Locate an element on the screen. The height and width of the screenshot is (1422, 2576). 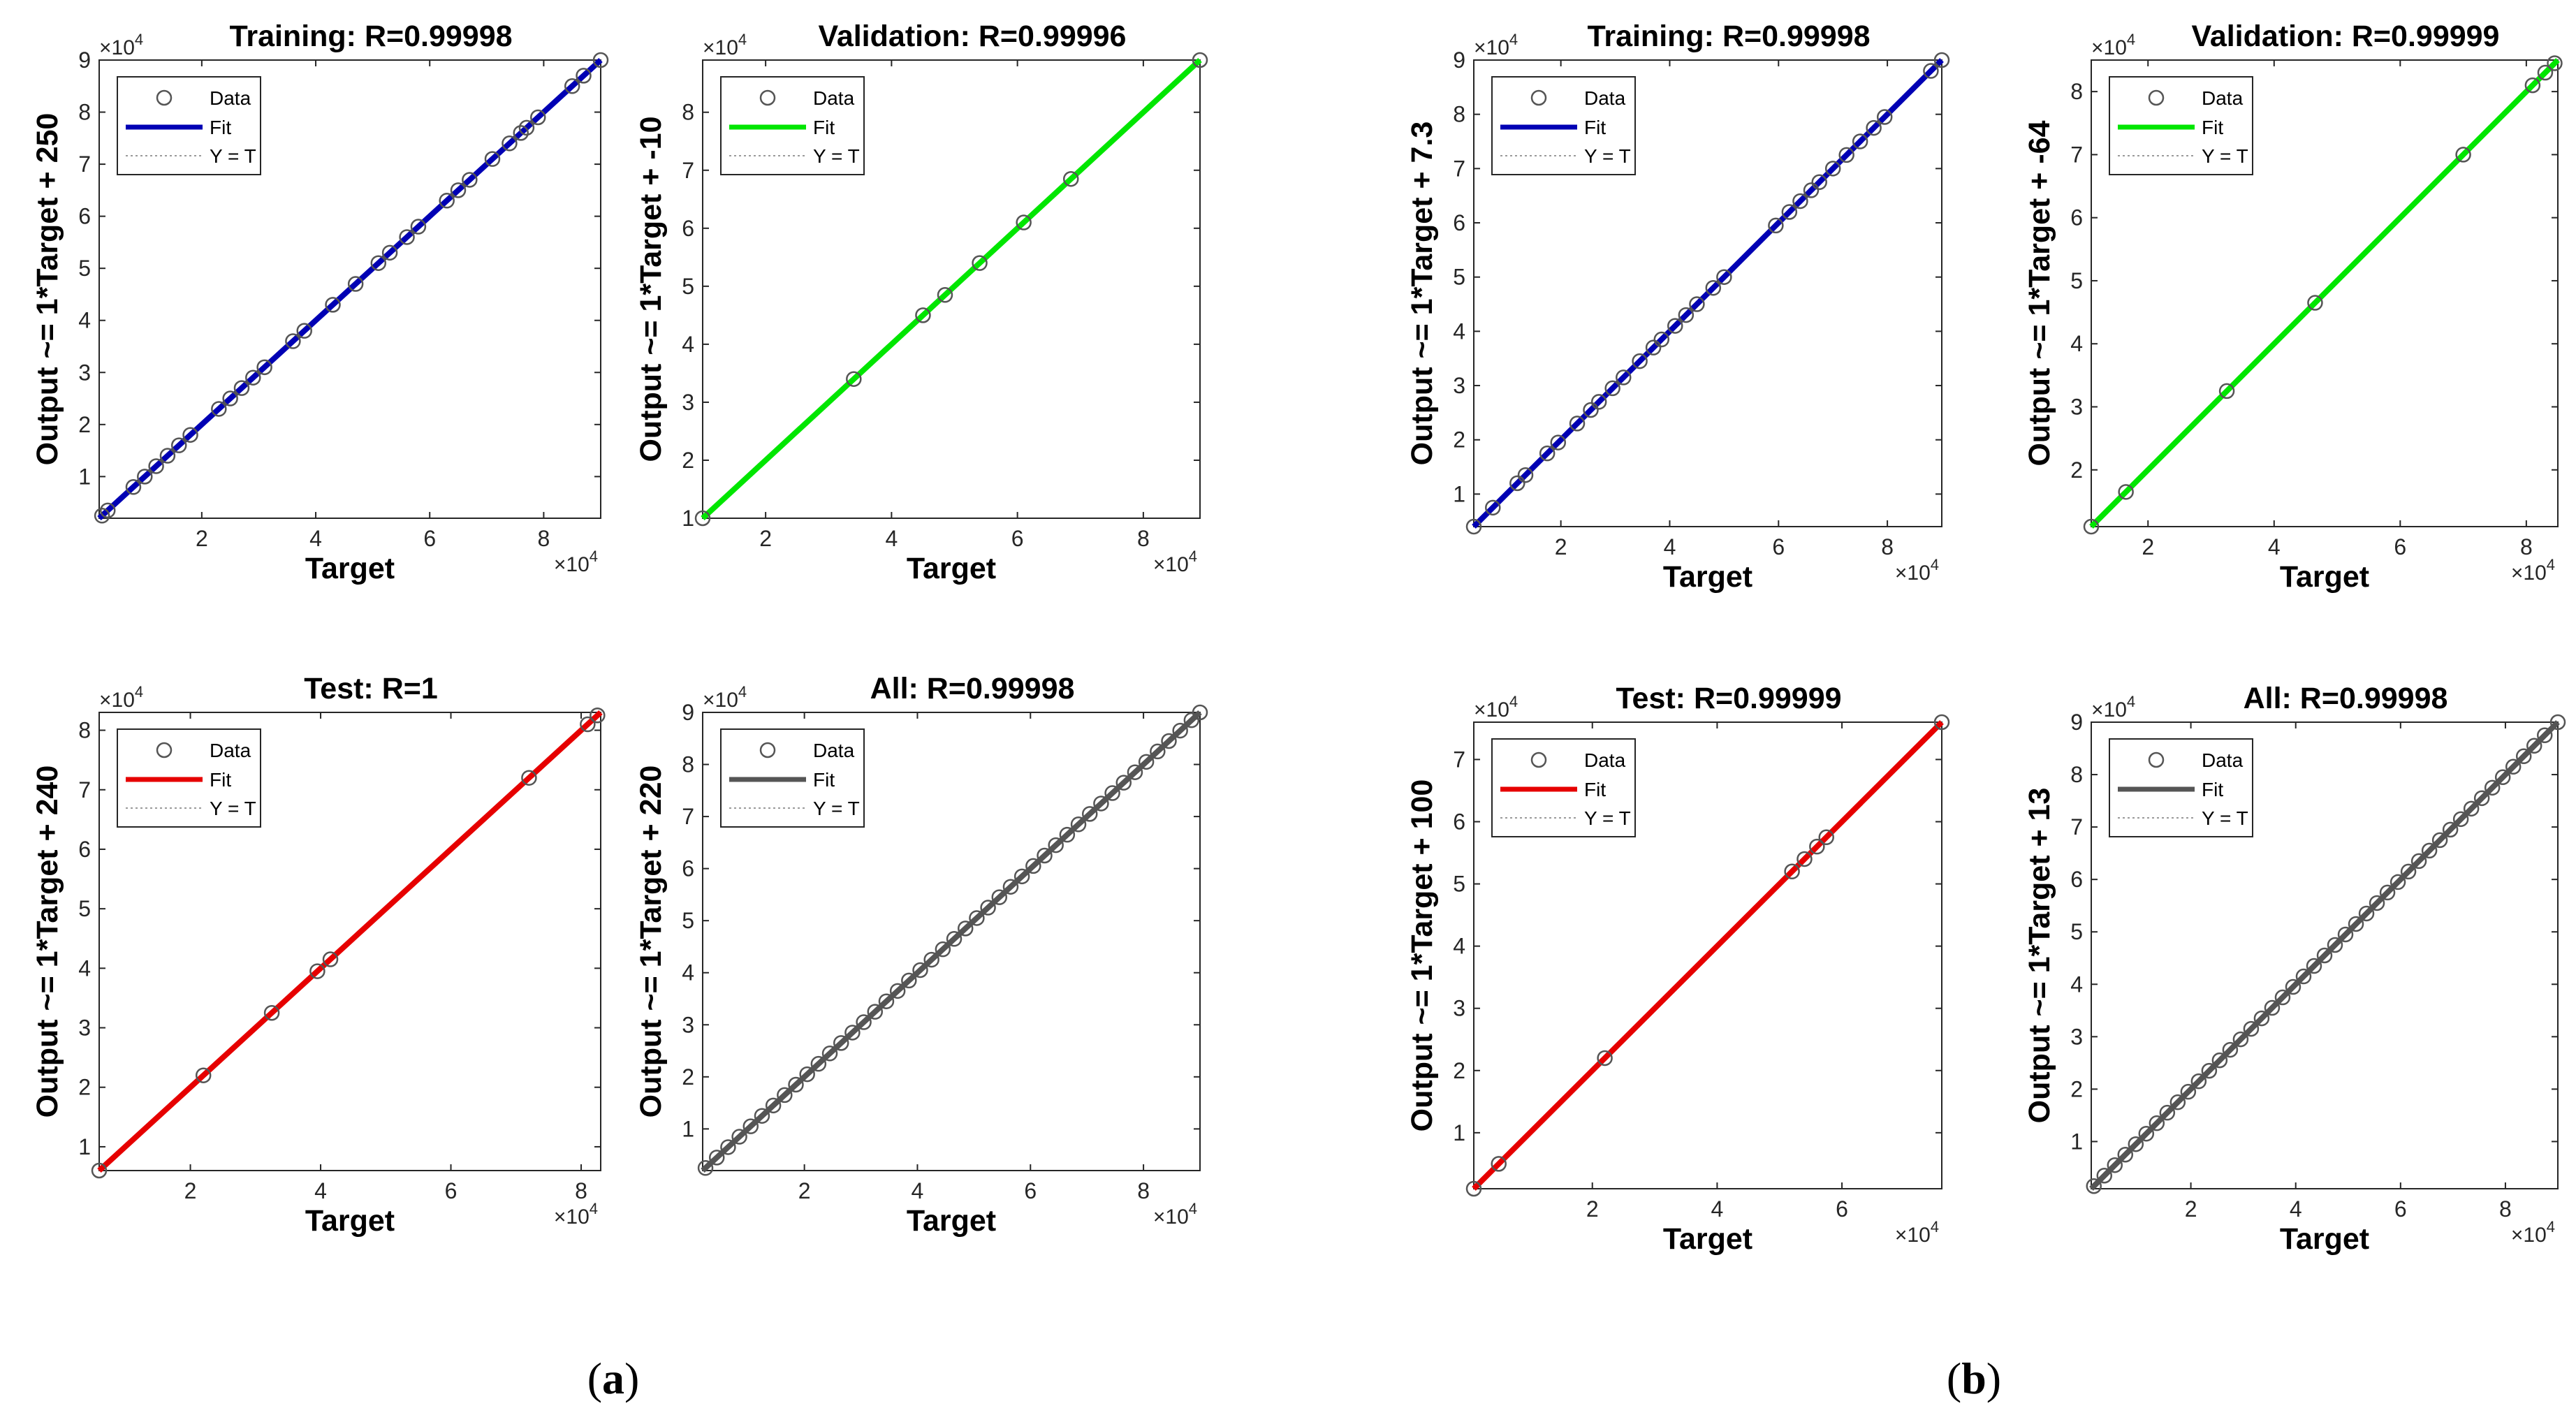
y-tick-label: 4 is located at coordinates (1459, 946).